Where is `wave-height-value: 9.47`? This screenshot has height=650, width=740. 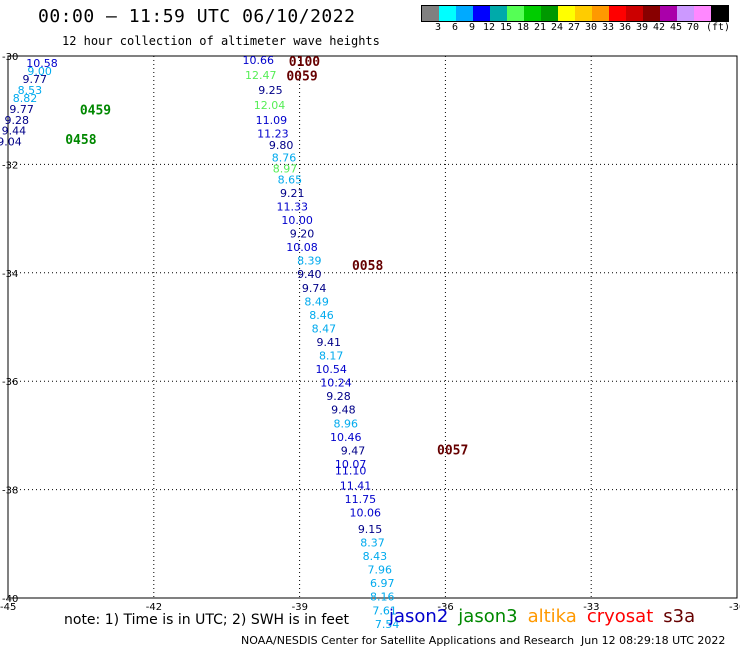
wave-height-value: 9.47 is located at coordinates (353, 450).